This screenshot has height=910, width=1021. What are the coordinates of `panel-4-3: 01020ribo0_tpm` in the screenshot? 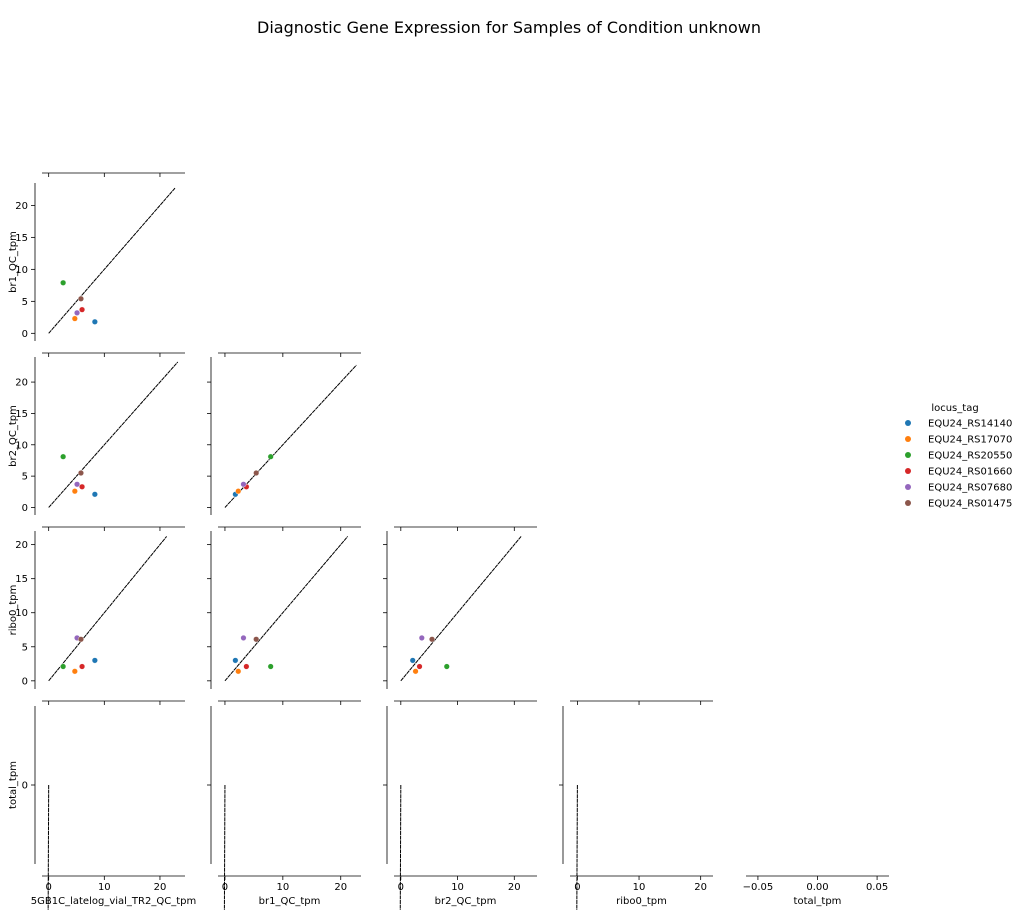 It's located at (636, 808).